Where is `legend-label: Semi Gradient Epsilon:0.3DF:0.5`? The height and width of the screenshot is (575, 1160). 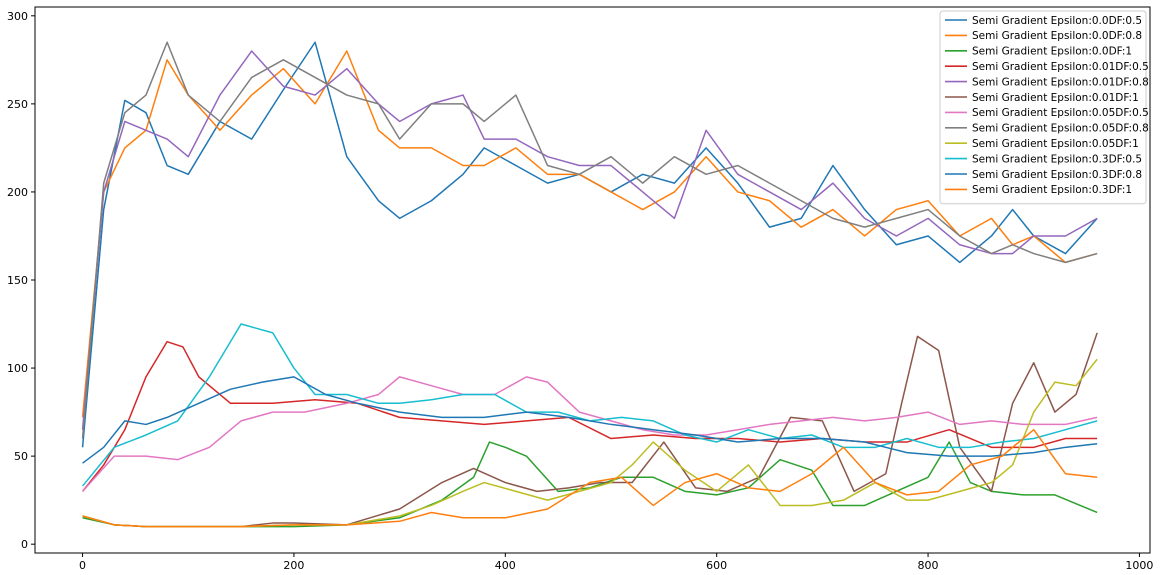
legend-label: Semi Gradient Epsilon:0.3DF:0.5 is located at coordinates (1057, 159).